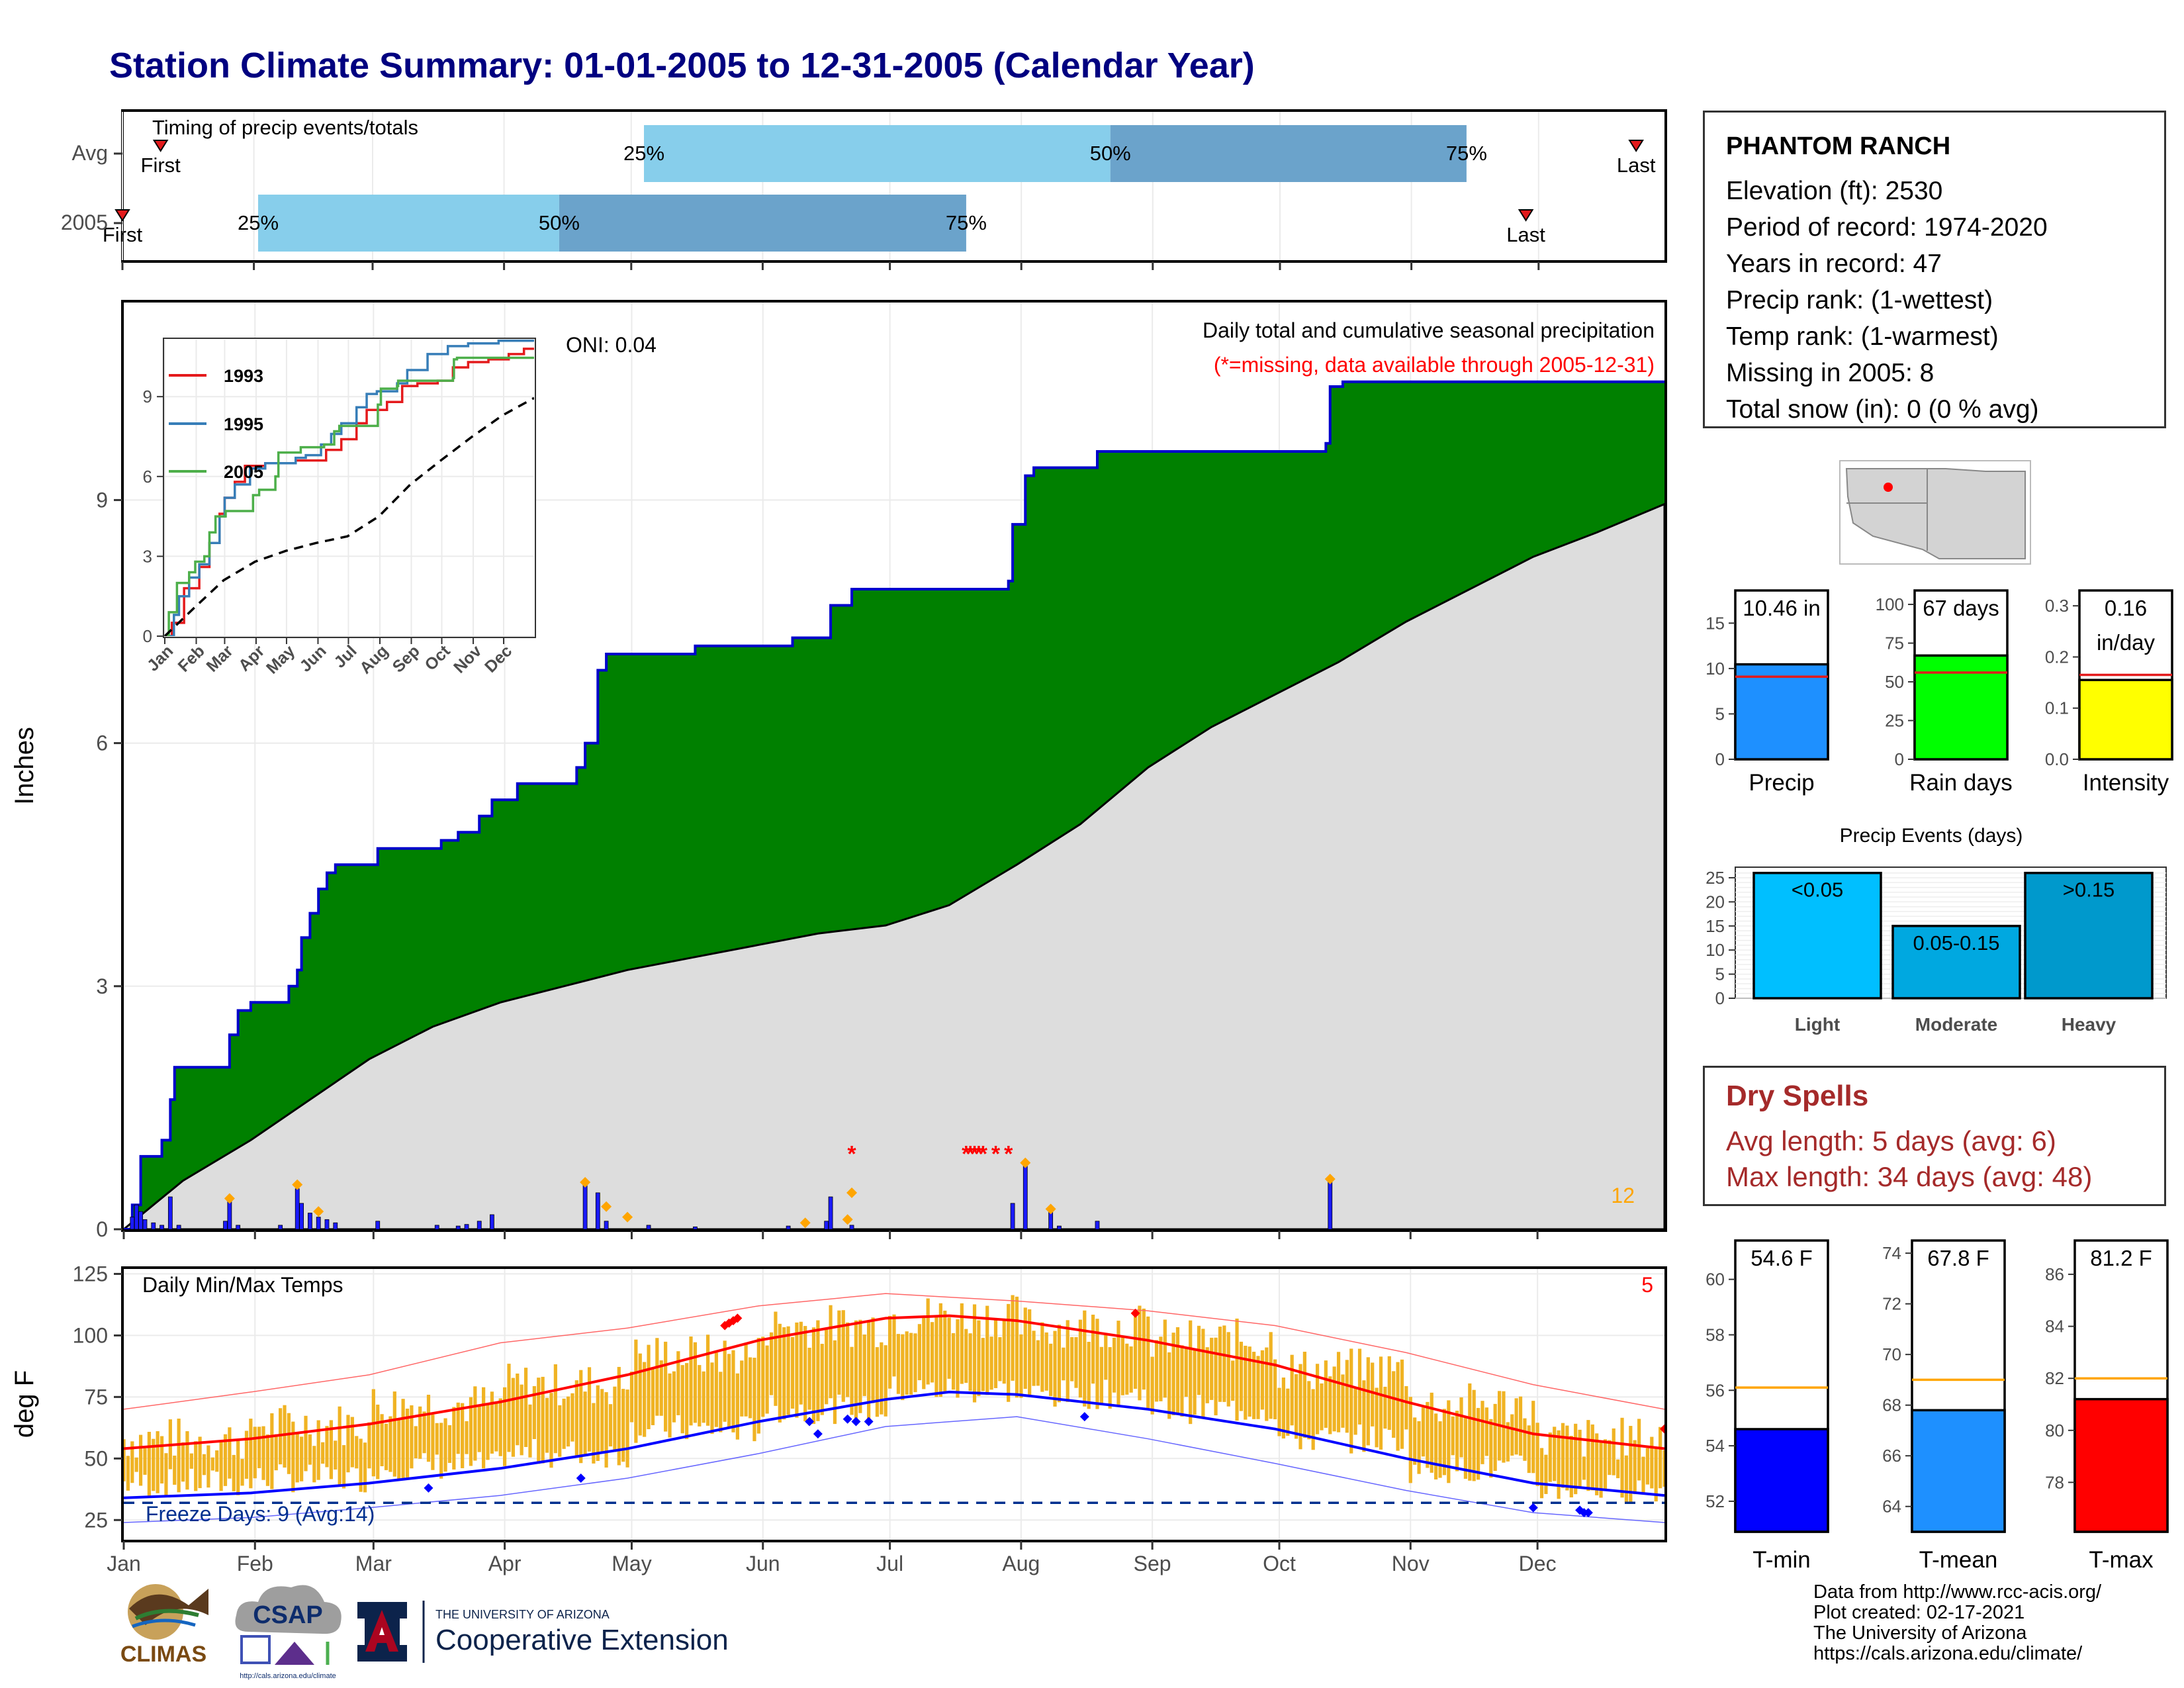  I want to click on summary-ytick-label-T-max-4: 86, so click(2054, 1274).